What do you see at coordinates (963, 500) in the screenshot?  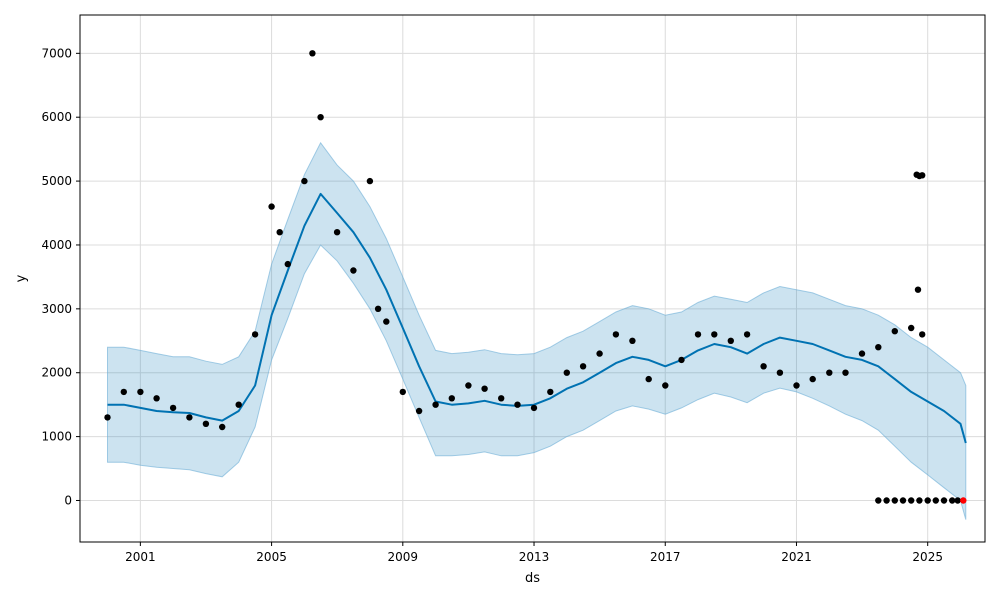 I see `last-observation-point` at bounding box center [963, 500].